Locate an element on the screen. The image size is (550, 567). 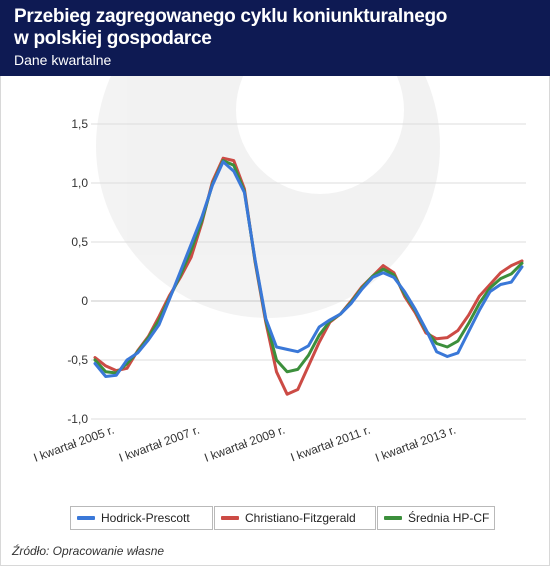
legend-swatch-christiano-fitzgerald is located at coordinates (230, 518).